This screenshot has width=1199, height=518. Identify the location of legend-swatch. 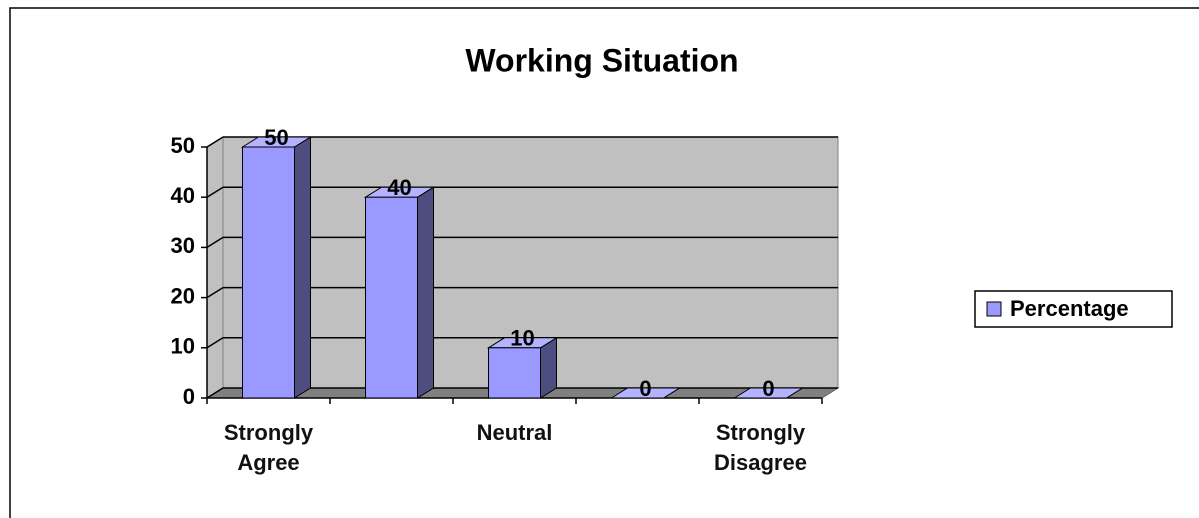
(994, 309).